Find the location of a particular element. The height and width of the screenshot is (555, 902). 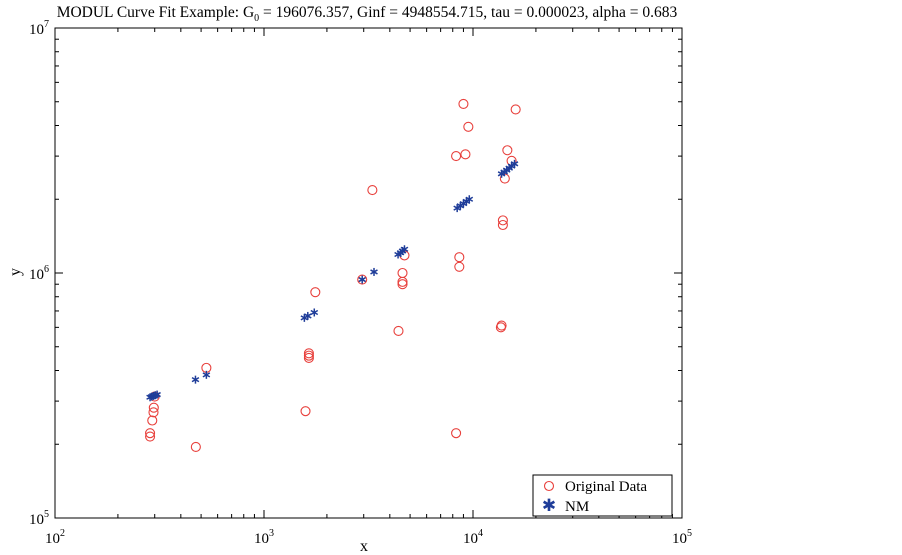

legend-marker-original-data is located at coordinates (549, 486).